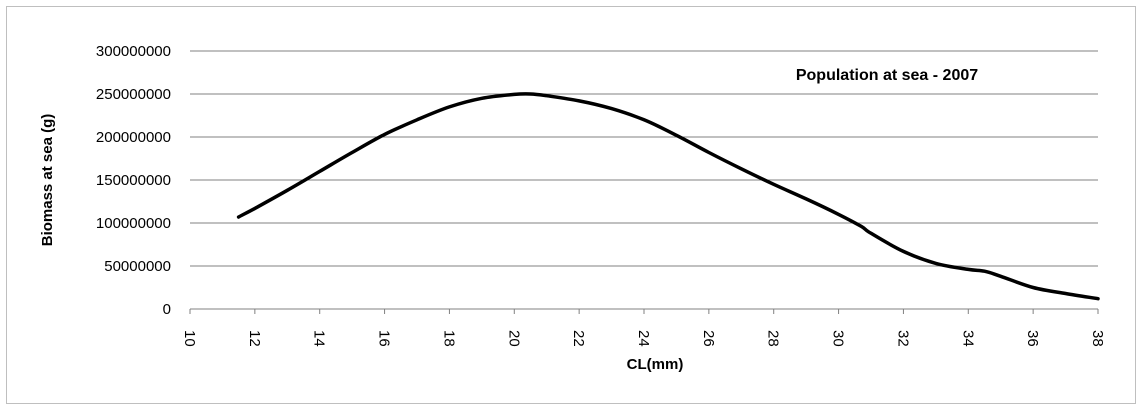 The width and height of the screenshot is (1148, 406). I want to click on y-tick-label: 0, so click(167, 309).